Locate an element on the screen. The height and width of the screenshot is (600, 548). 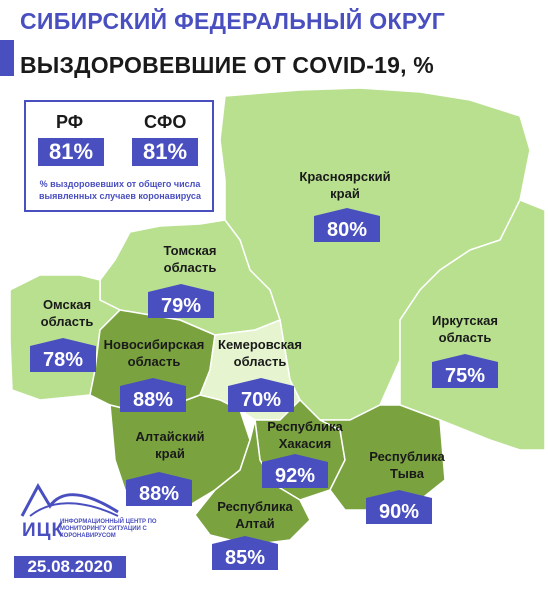
region-label-altai-republic: Республика Алтай is located at coordinates (255, 515).